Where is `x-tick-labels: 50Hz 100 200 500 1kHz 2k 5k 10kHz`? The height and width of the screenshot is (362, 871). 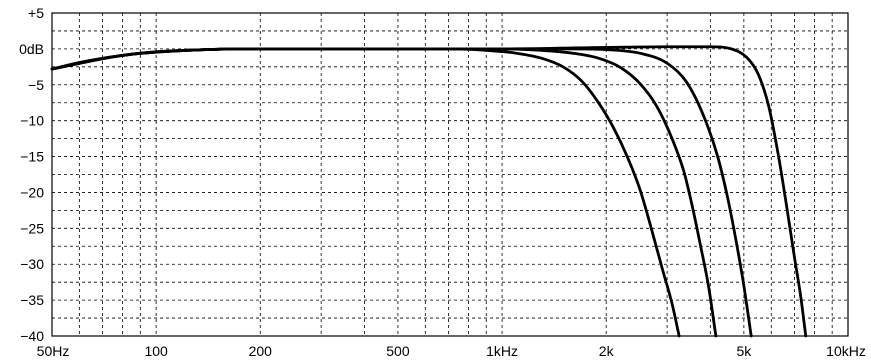 x-tick-labels: 50Hz 100 200 500 1kHz 2k 5k 10kHz is located at coordinates (451, 351).